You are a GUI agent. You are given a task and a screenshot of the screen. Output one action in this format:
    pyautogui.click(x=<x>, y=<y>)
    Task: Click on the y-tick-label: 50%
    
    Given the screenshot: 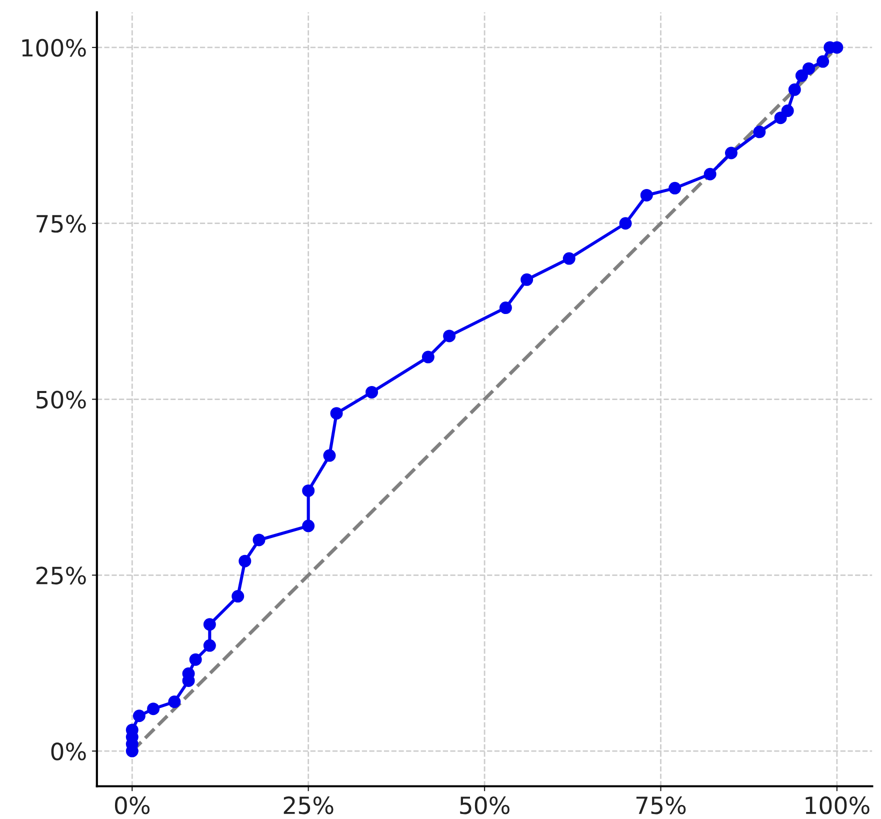 What is the action you would take?
    pyautogui.click(x=61, y=399)
    